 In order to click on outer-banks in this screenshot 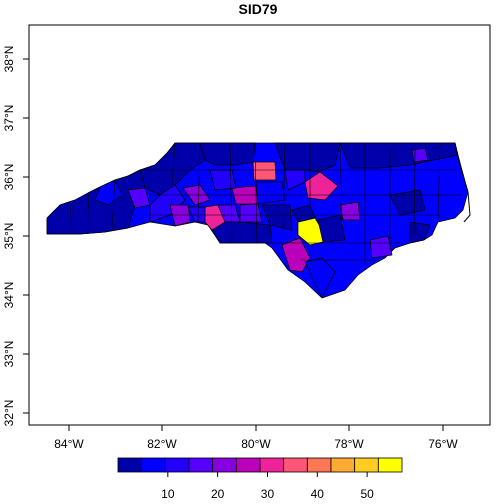, I will do `click(462, 182)`.